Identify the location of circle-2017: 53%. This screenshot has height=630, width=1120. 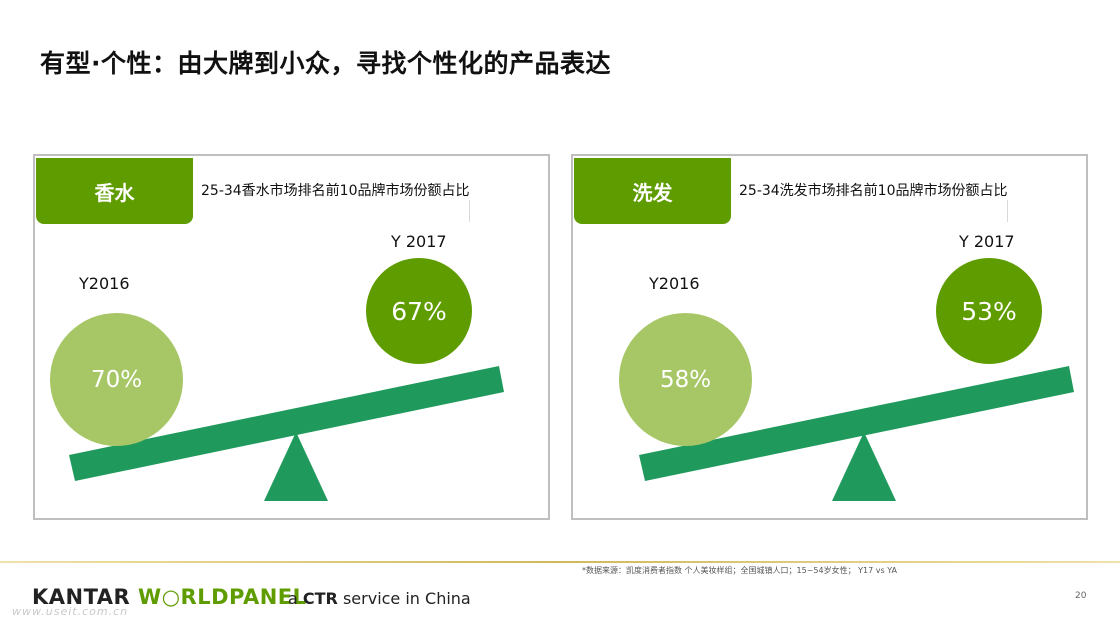
(989, 311).